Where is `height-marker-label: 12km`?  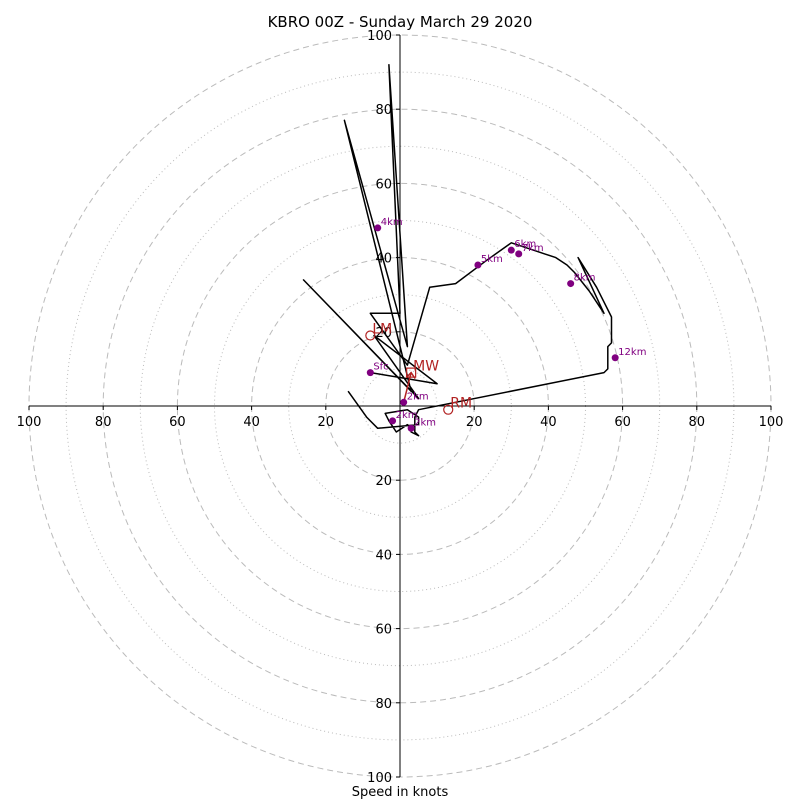
height-marker-label: 12km is located at coordinates (632, 352).